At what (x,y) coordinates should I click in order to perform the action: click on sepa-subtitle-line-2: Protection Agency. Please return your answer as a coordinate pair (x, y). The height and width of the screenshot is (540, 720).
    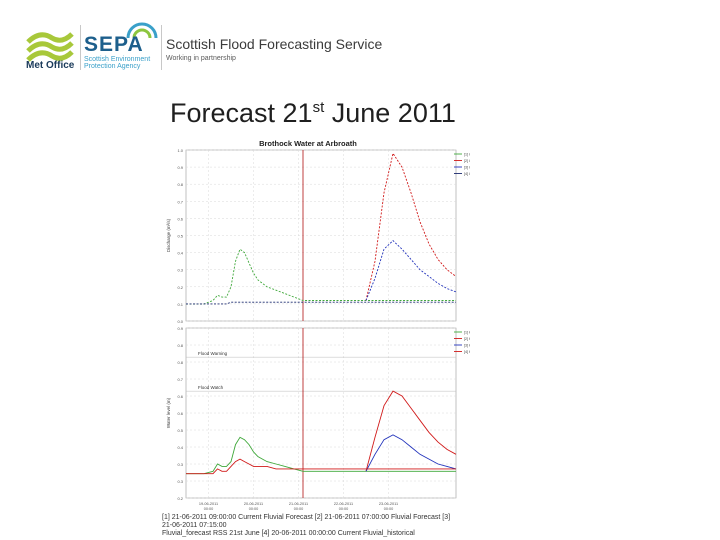
    Looking at the image, I should click on (112, 66).